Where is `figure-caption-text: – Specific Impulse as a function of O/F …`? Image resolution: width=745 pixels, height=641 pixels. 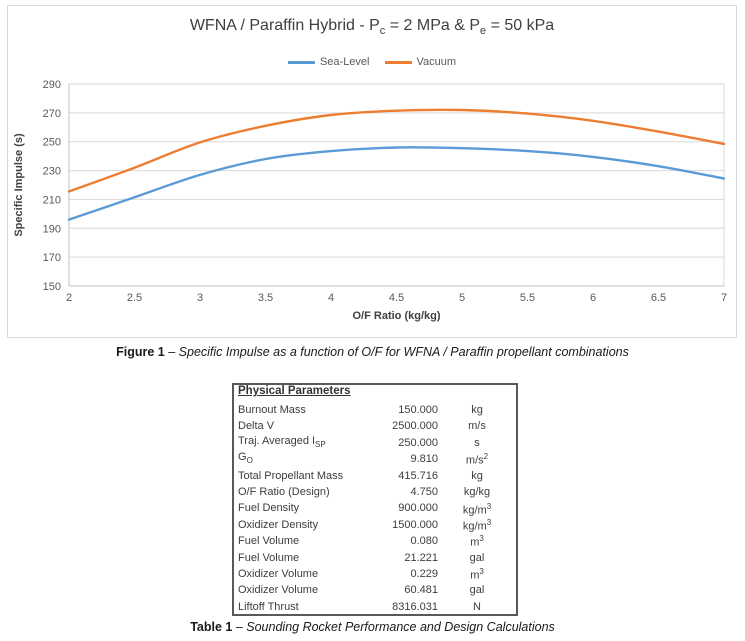
figure-caption-text: – Specific Impulse as a function of O/F … is located at coordinates (398, 352).